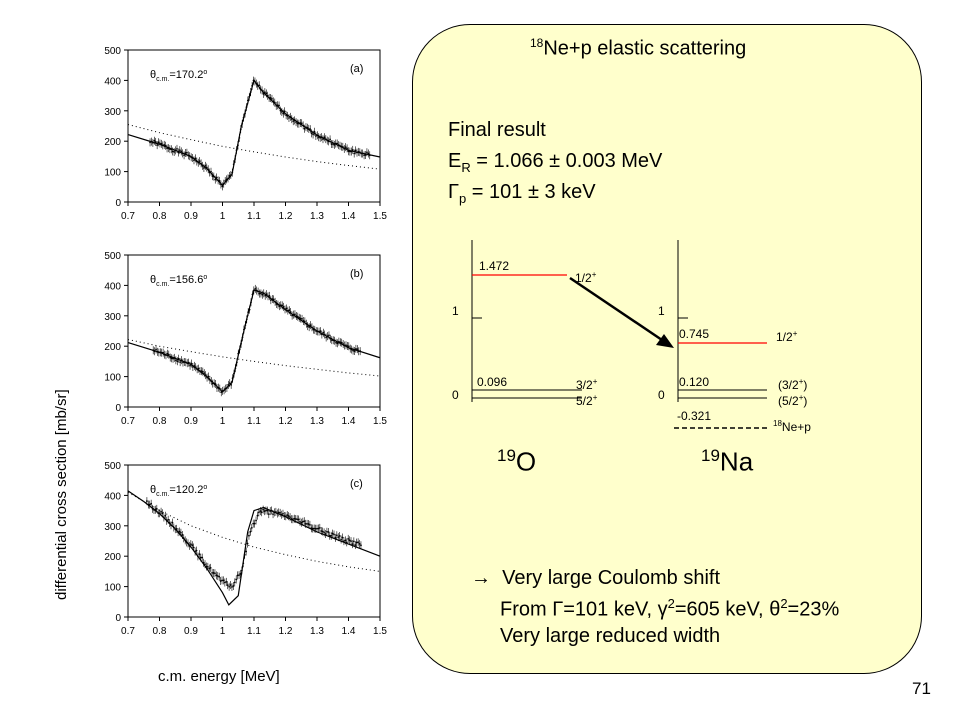 This screenshot has width=960, height=720. I want to click on x-tick-label: 1.2, so click(286, 216).